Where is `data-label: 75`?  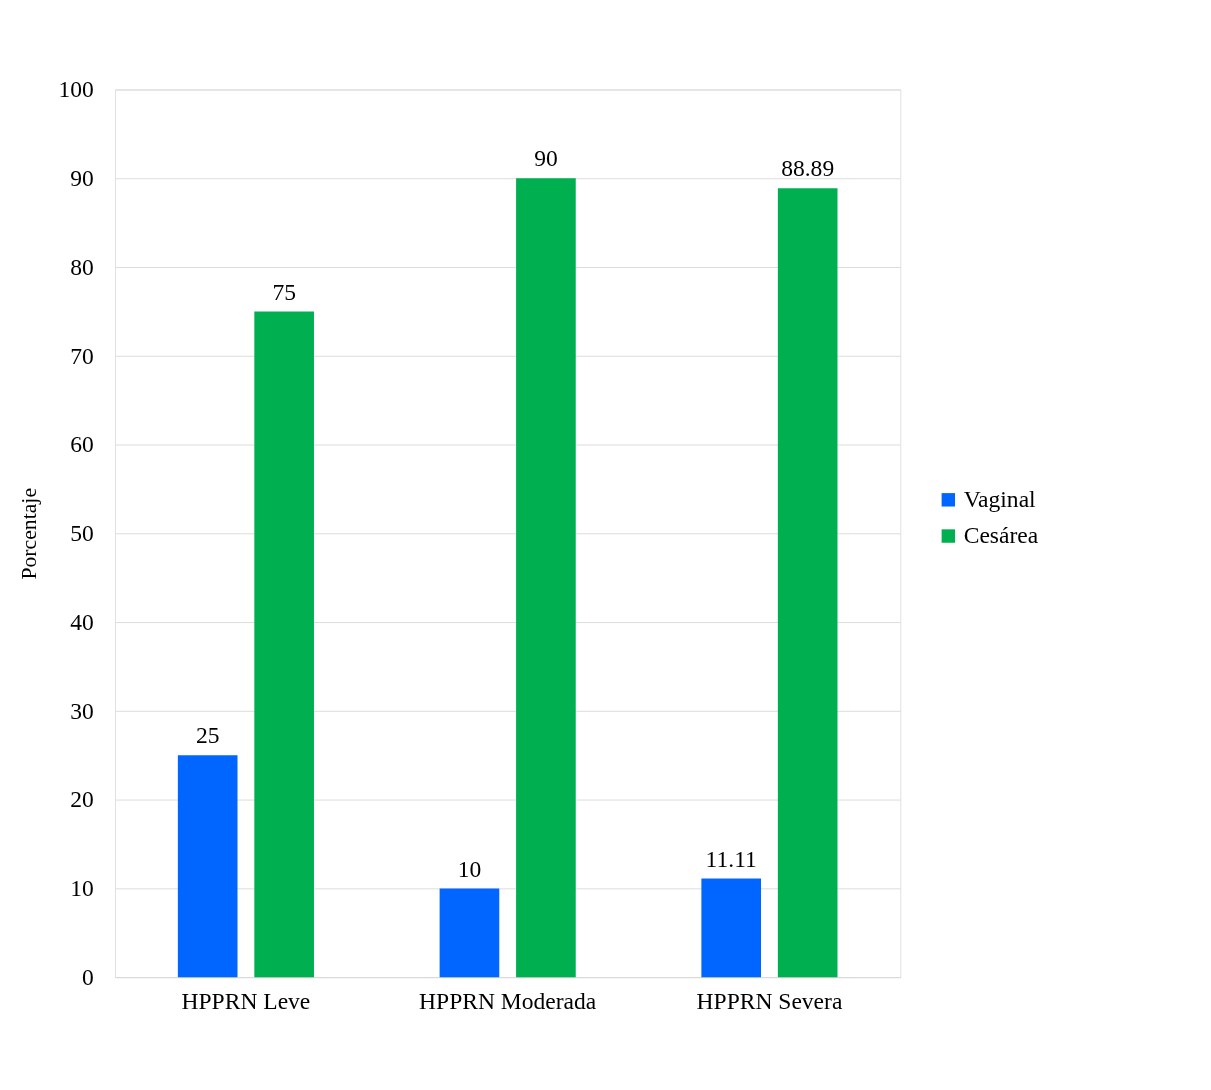 data-label: 75 is located at coordinates (284, 291).